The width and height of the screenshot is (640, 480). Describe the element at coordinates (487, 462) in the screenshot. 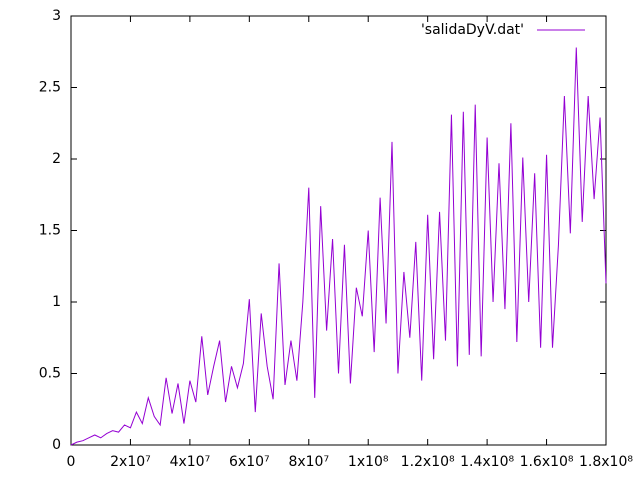

I see `x-tick-label: 1.4x10⁸` at that location.